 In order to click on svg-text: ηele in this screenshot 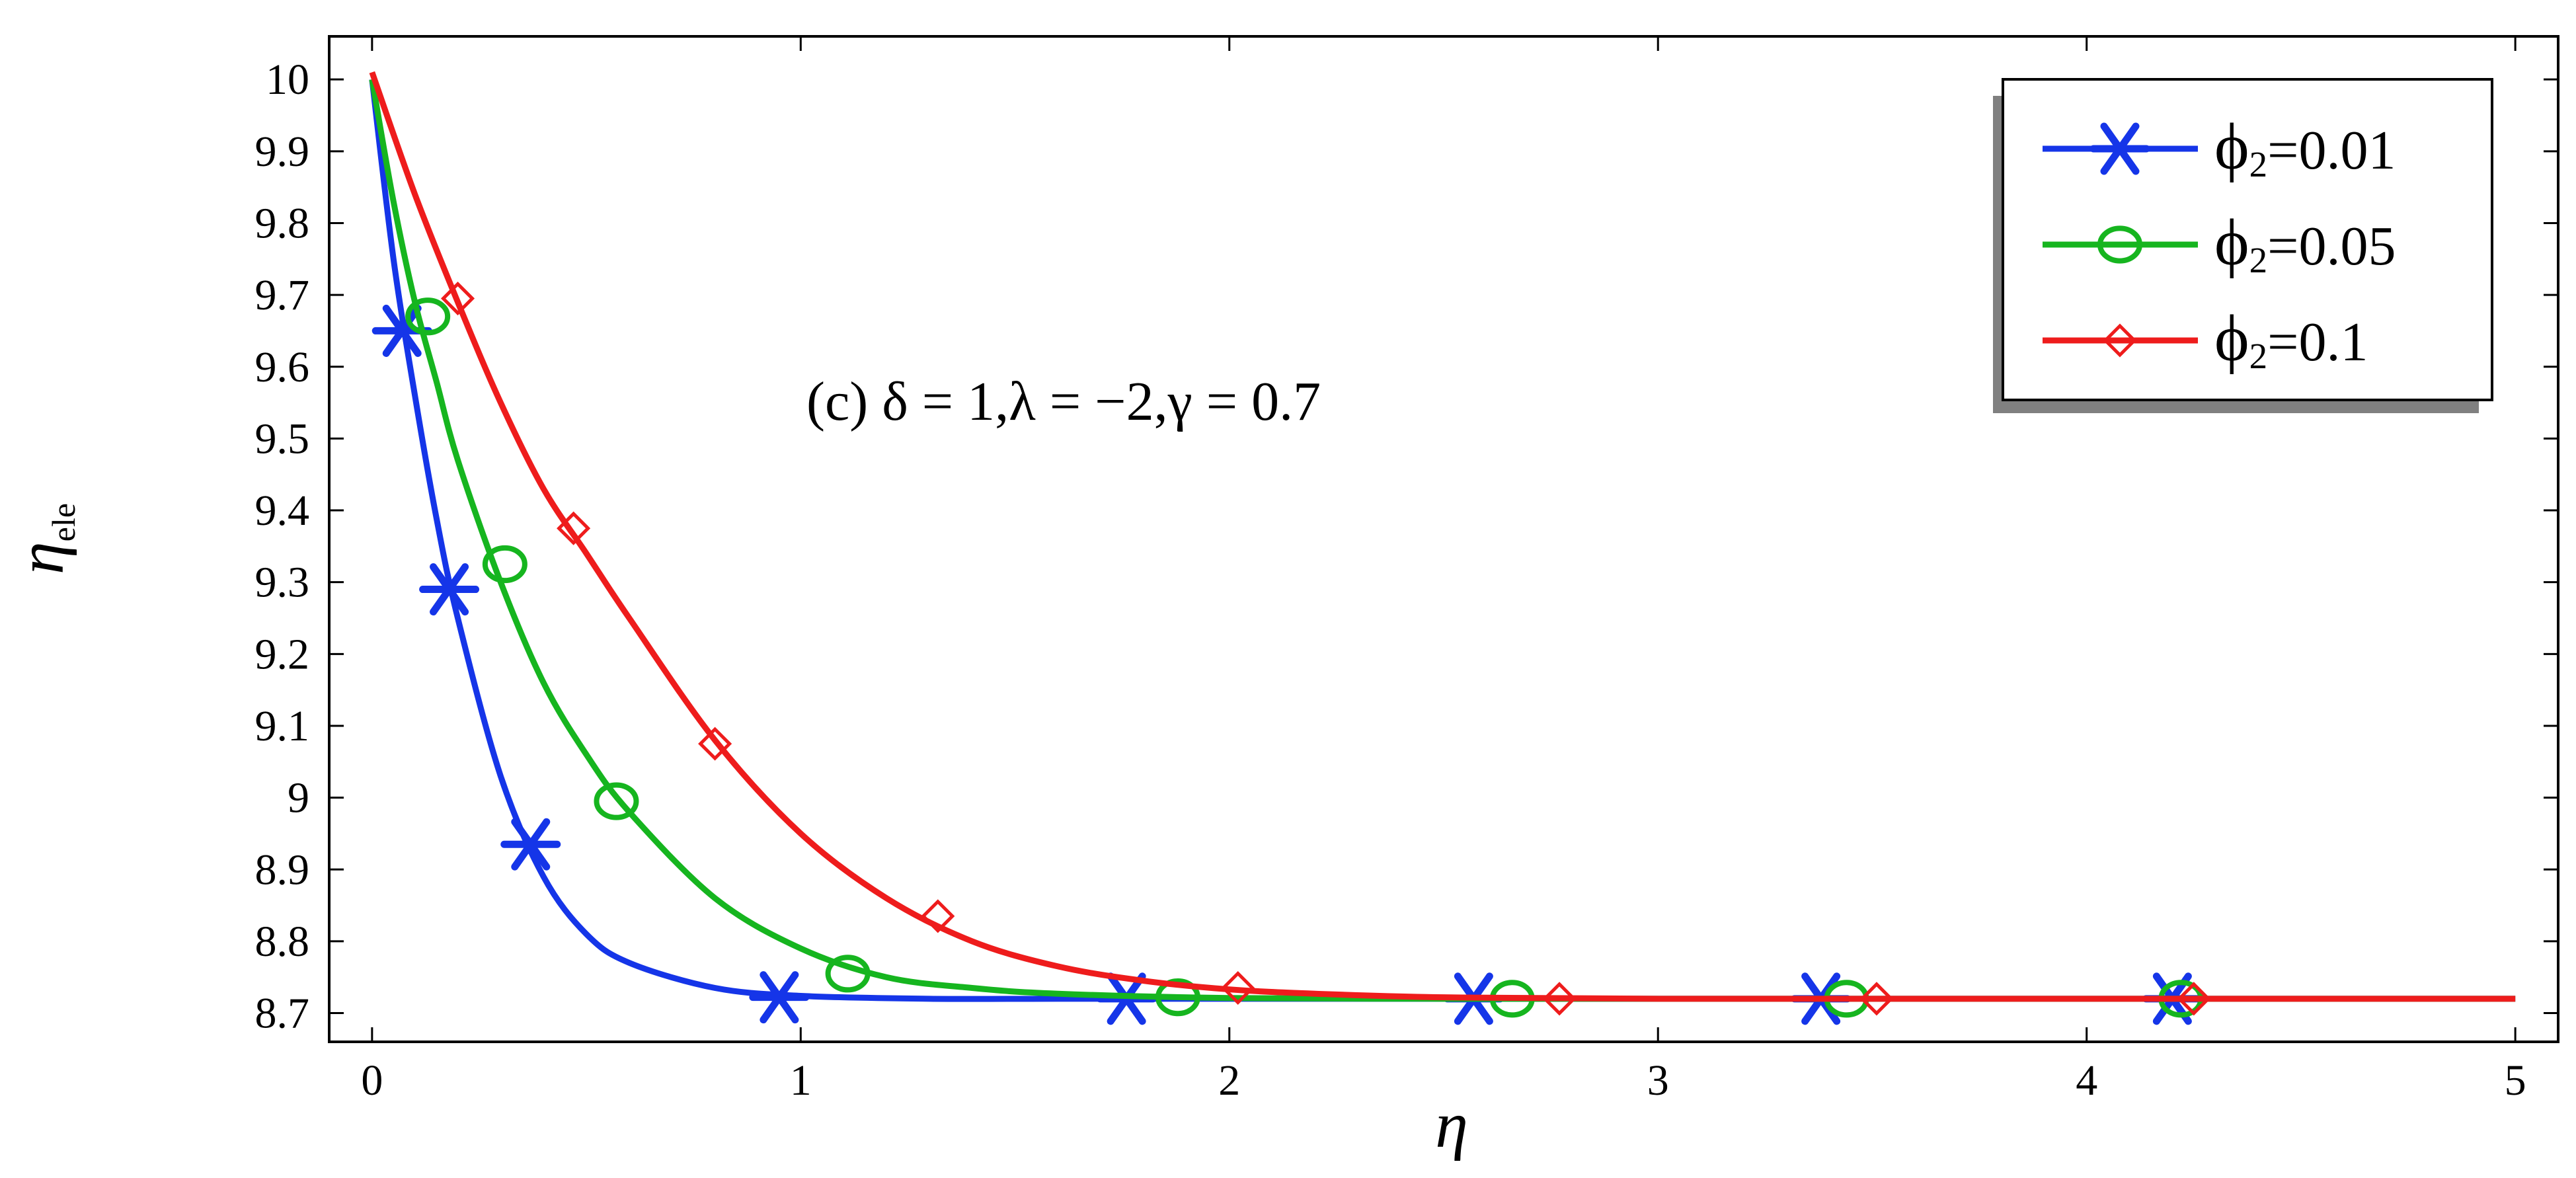, I will do `click(43, 538)`.